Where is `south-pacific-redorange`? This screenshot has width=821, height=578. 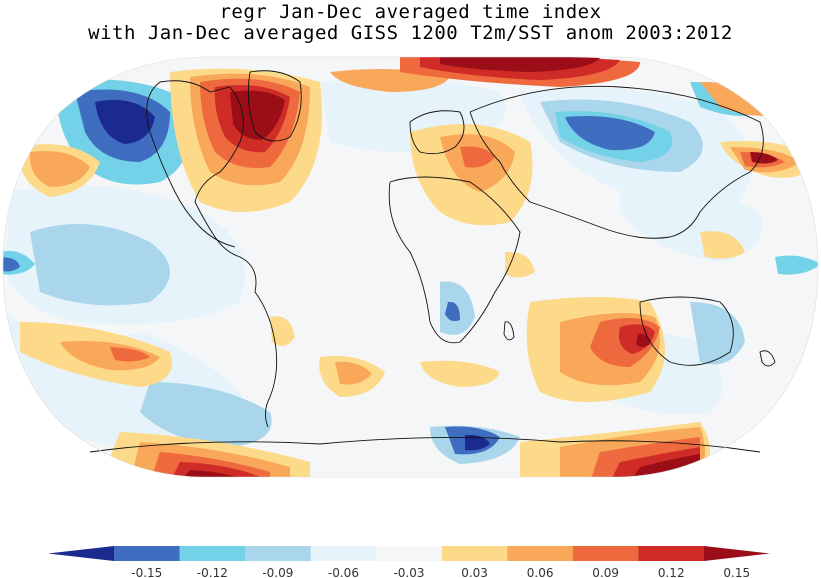
south-pacific-redorange is located at coordinates (130, 354).